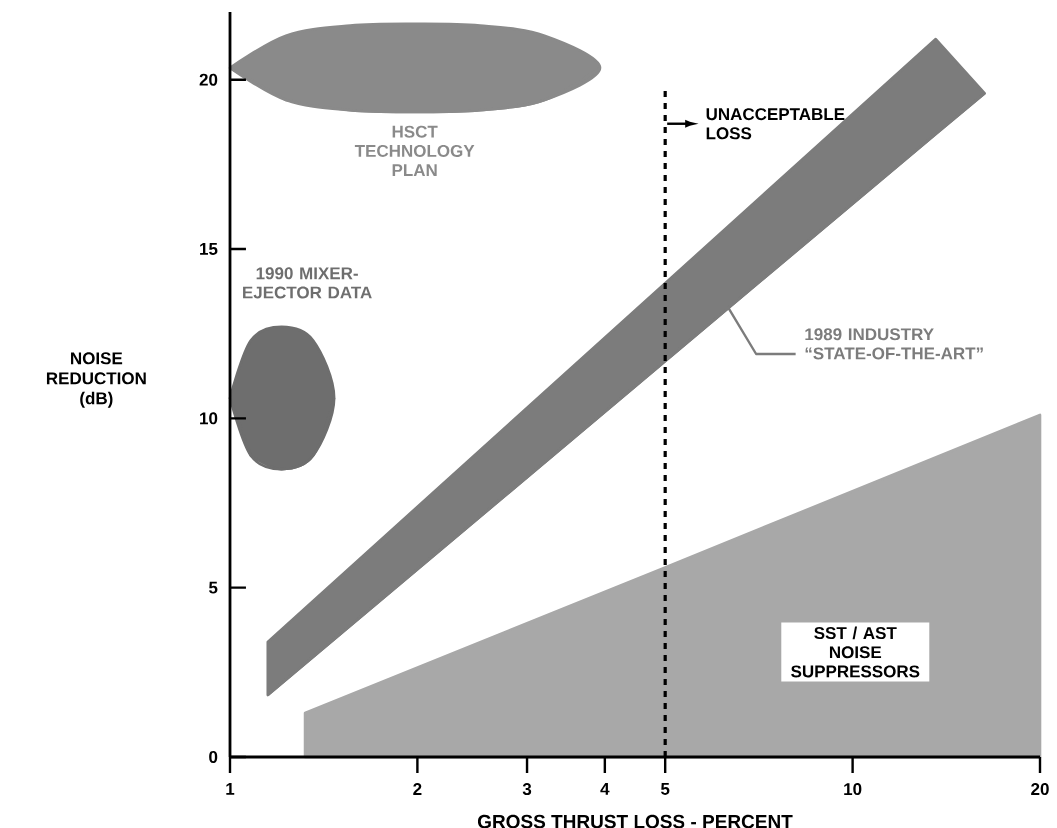 The image size is (1057, 828). What do you see at coordinates (665, 789) in the screenshot?
I see `x-tick-label: 5` at bounding box center [665, 789].